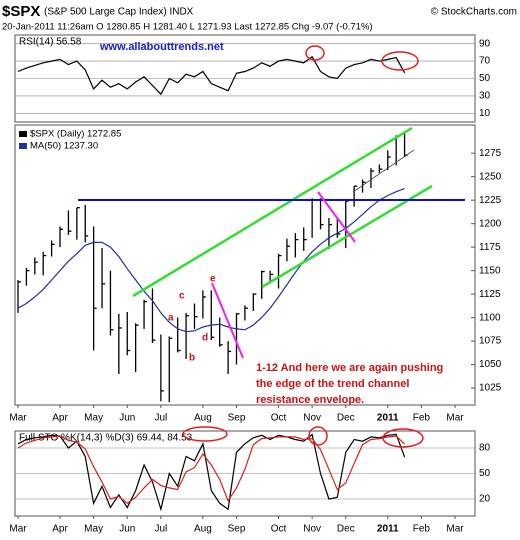  Describe the element at coordinates (485, 499) in the screenshot. I see `y-tick-label: 20` at that location.